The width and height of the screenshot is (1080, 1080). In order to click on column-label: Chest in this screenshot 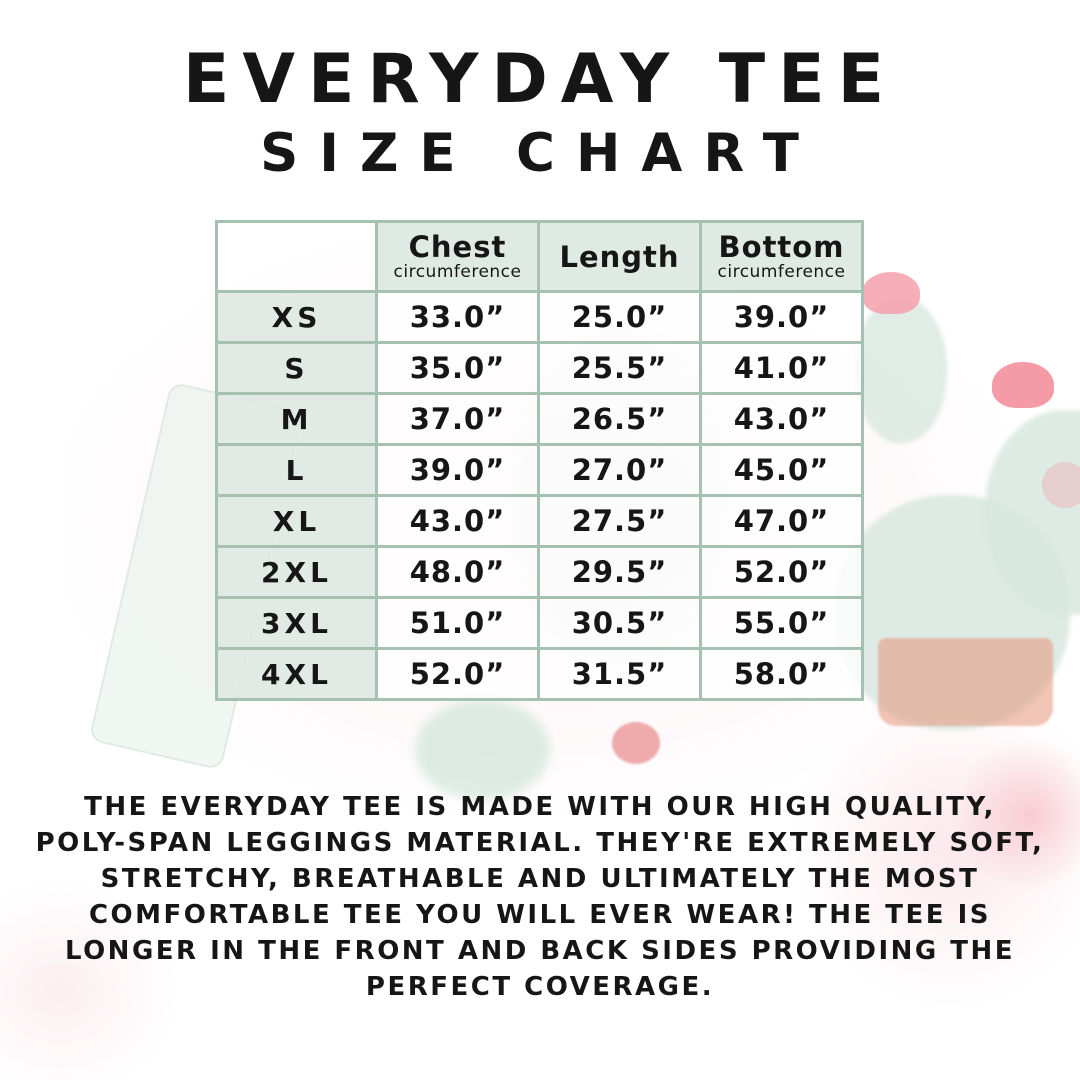, I will do `click(457, 247)`.